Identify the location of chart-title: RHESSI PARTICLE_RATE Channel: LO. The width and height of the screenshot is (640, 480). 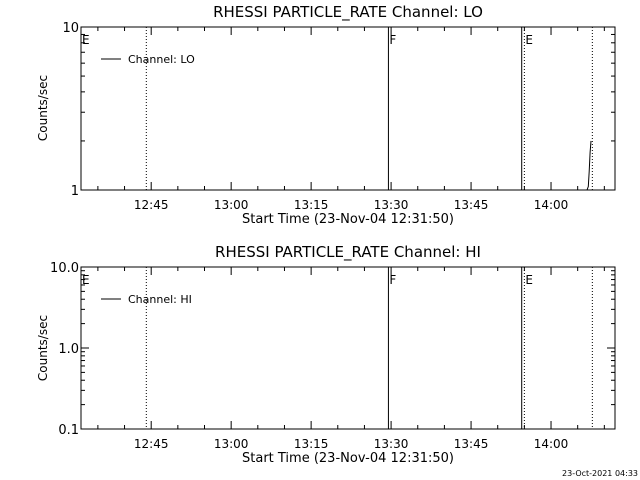
(348, 12).